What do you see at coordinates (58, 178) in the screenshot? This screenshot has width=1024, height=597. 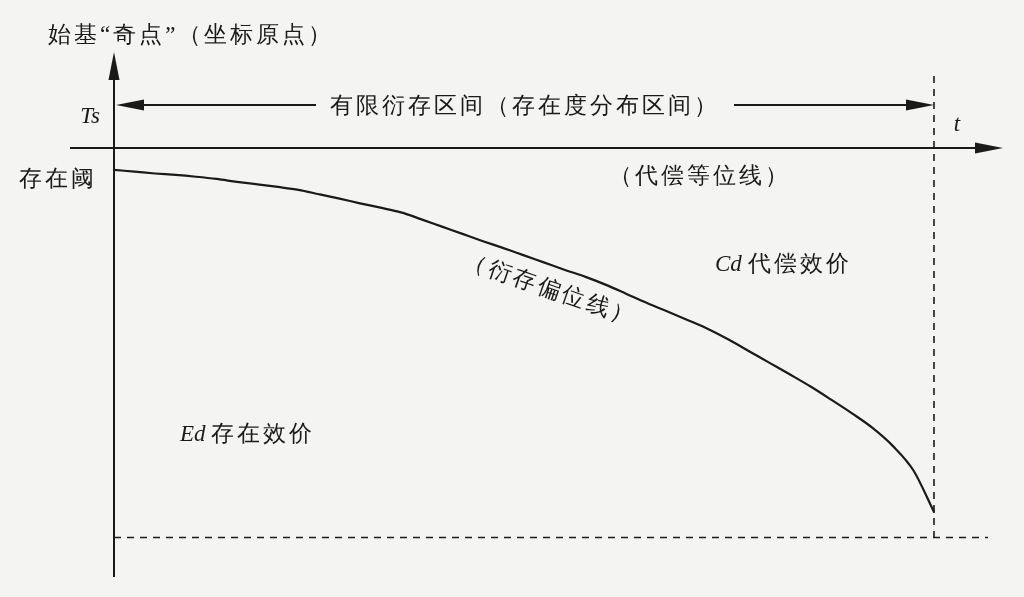 I see `text: 存在阈` at bounding box center [58, 178].